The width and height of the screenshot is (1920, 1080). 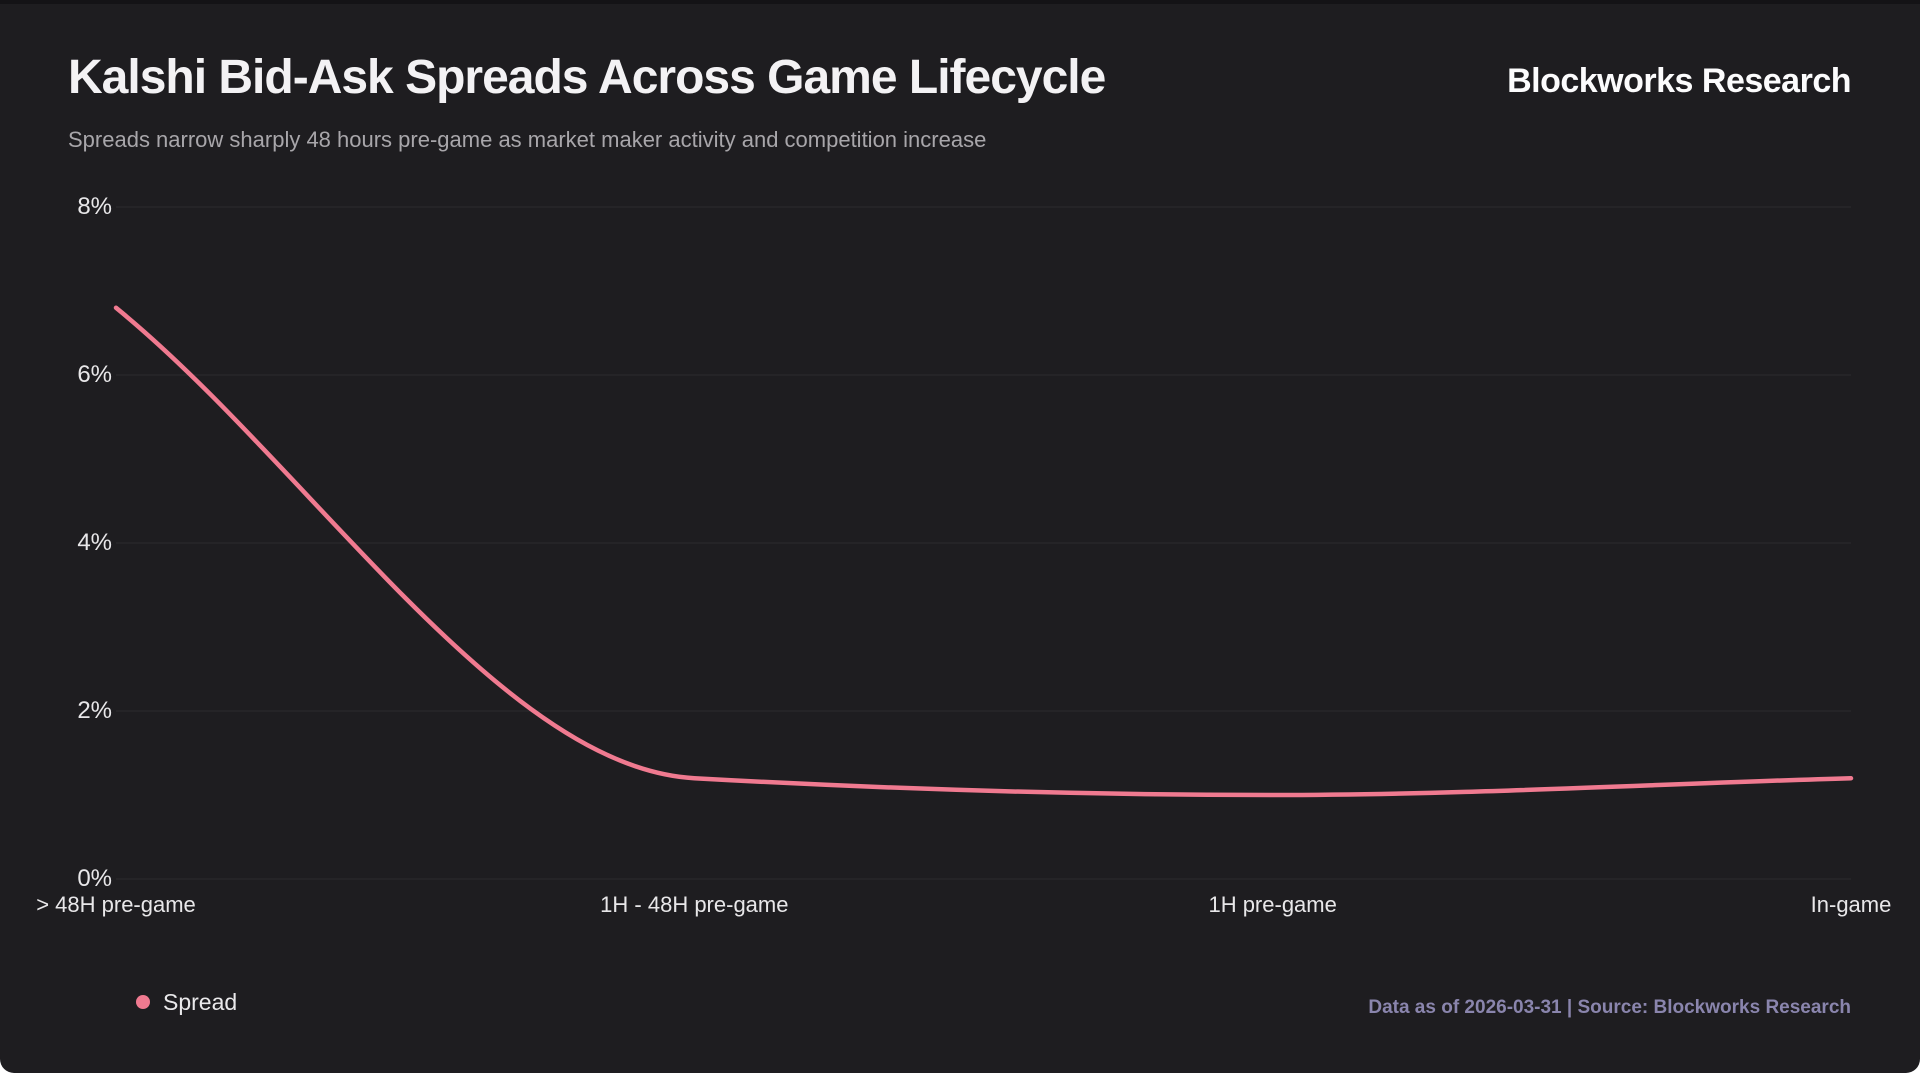 I want to click on x-axis-tick-label: In-game, so click(x=1851, y=904).